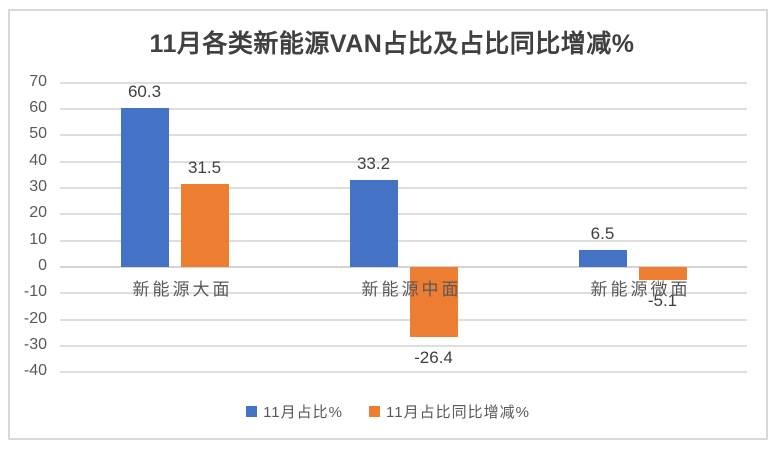 The width and height of the screenshot is (784, 453). Describe the element at coordinates (433, 357) in the screenshot. I see `bar-value-label: -26.4` at that location.